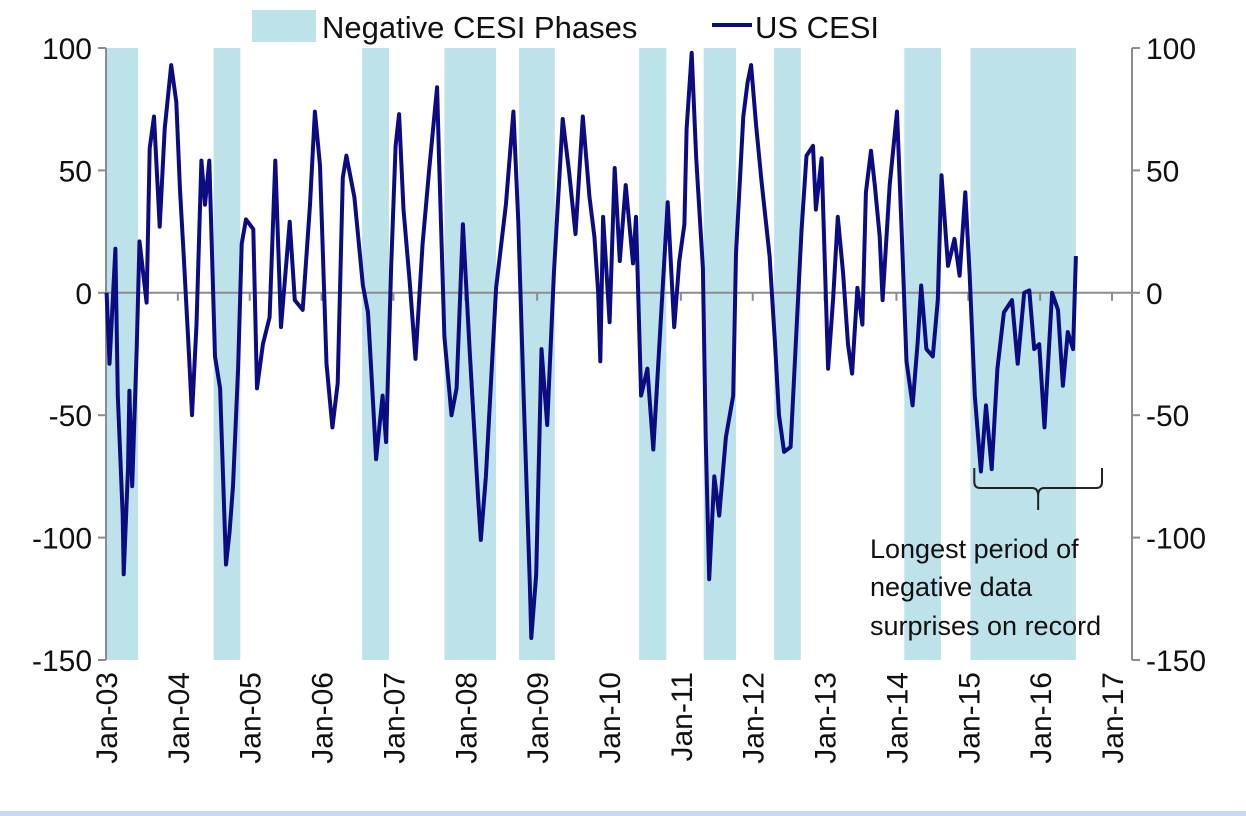  What do you see at coordinates (466, 718) in the screenshot?
I see `x-tick-label: Jan-08` at bounding box center [466, 718].